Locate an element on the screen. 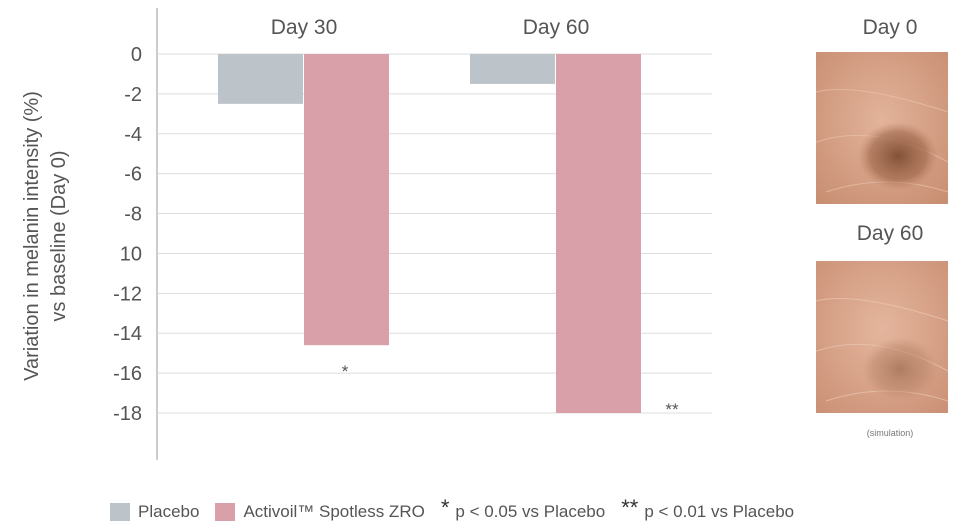 Image resolution: width=963 pixels, height=529 pixels. legend-item-active: Activoil™ Spotless ZRO is located at coordinates (320, 512).